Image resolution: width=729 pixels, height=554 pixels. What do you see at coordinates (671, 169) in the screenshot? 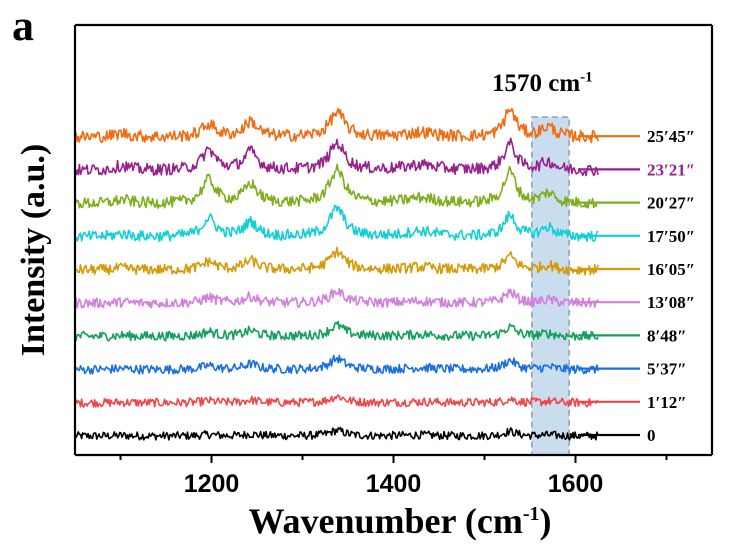
I see `legend-label-8: 23′21″` at bounding box center [671, 169].